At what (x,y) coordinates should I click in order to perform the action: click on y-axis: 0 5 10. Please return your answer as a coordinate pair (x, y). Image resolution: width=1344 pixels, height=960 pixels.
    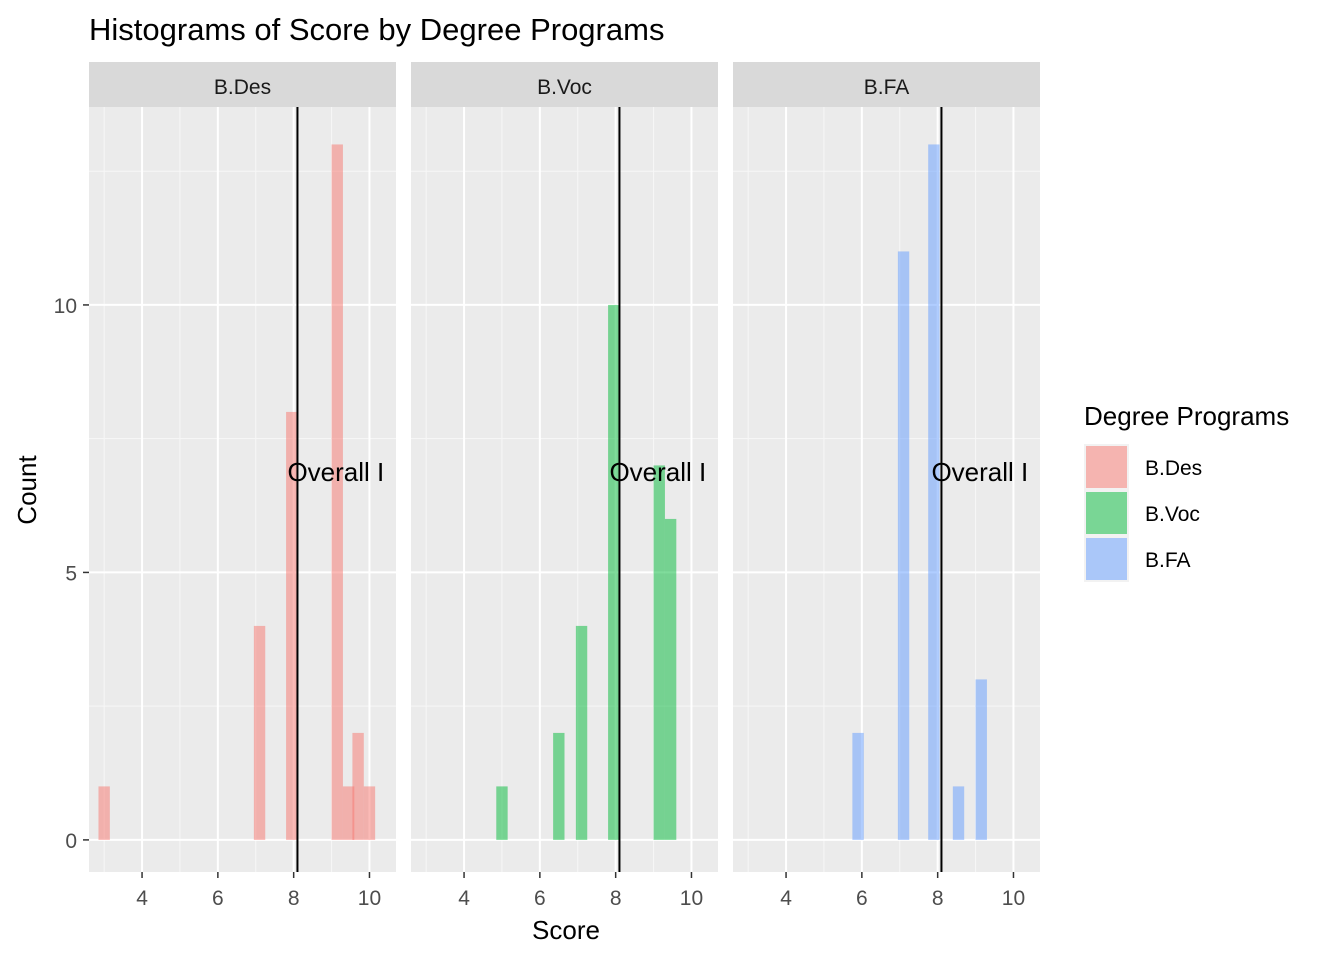
    Looking at the image, I should click on (71, 574).